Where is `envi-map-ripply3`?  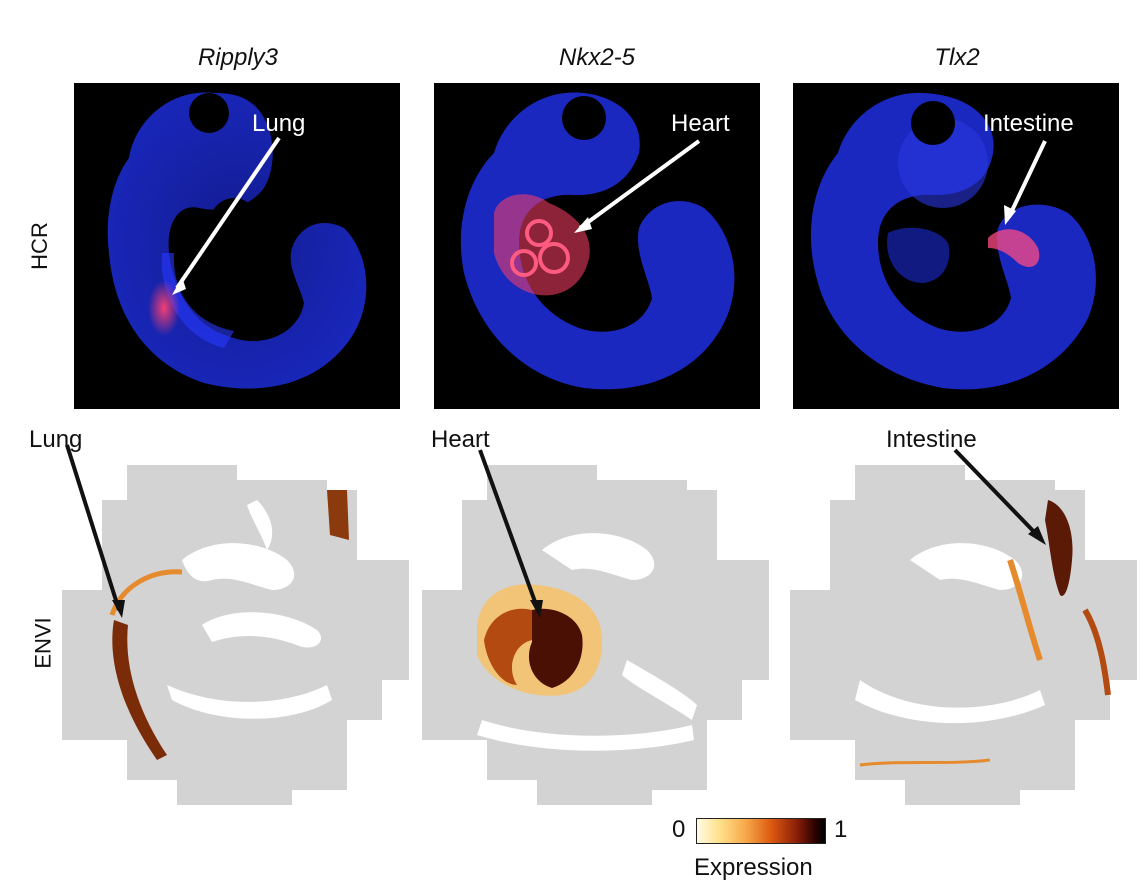 envi-map-ripply3 is located at coordinates (237, 627).